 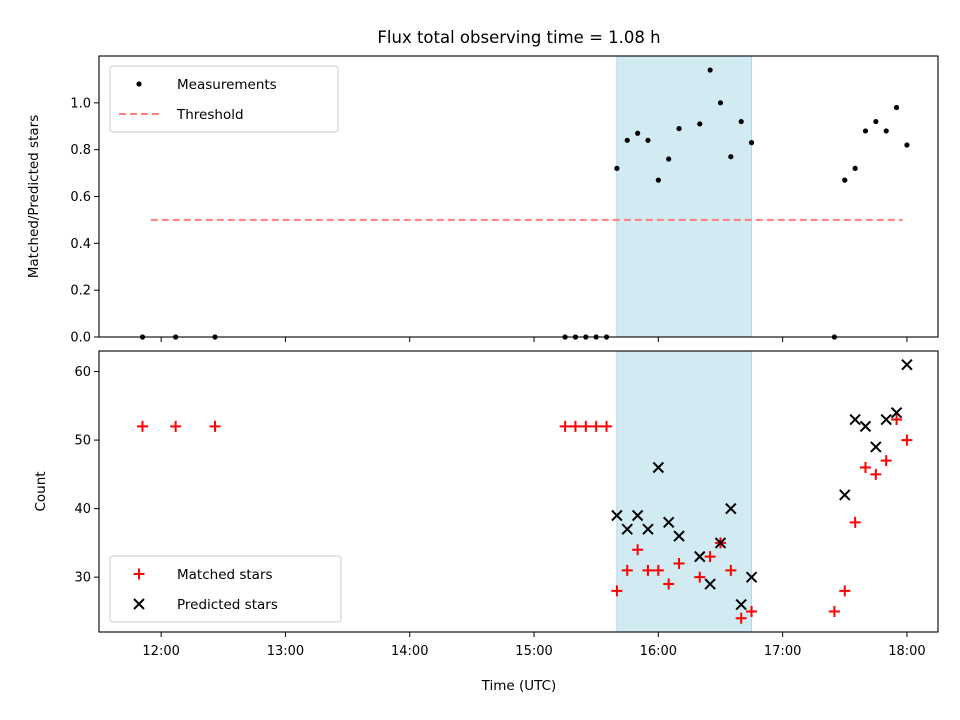 What do you see at coordinates (227, 605) in the screenshot?
I see `legend-label: Predicted stars` at bounding box center [227, 605].